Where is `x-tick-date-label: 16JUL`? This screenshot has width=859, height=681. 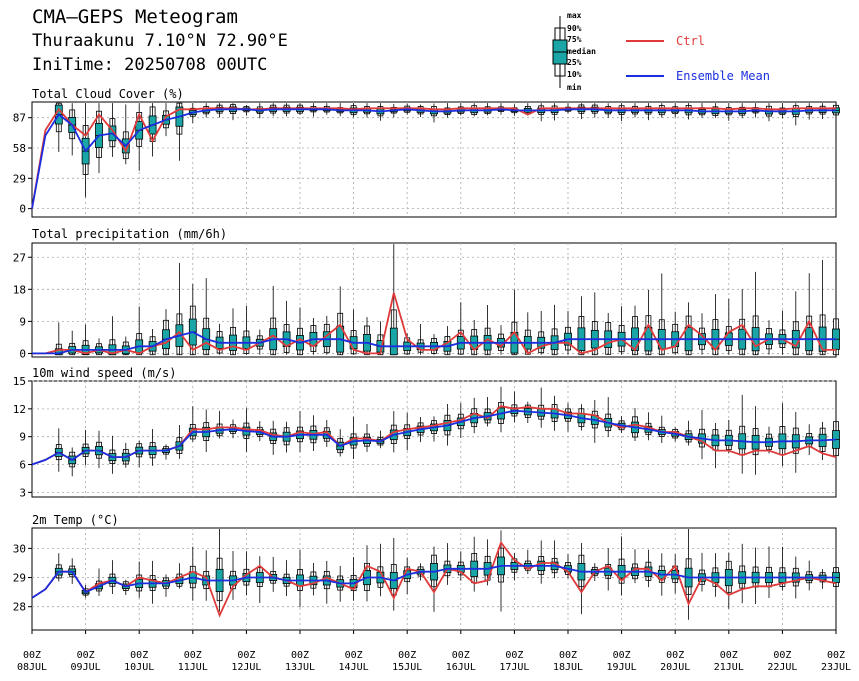 x-tick-date-label: 16JUL is located at coordinates (461, 667).